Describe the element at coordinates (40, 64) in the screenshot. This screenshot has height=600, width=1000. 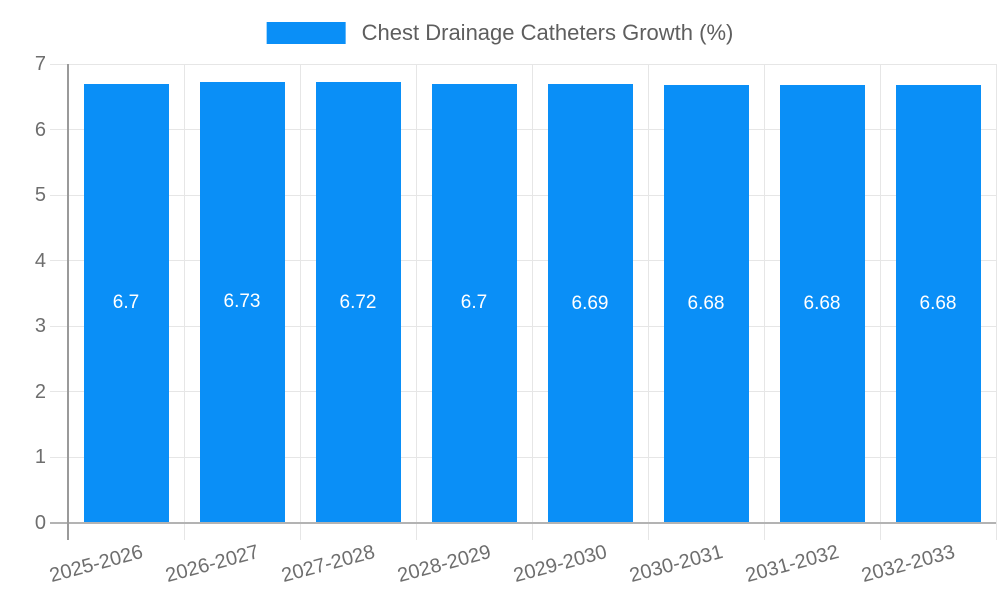
I see `y-axis-tick-label: 7` at that location.